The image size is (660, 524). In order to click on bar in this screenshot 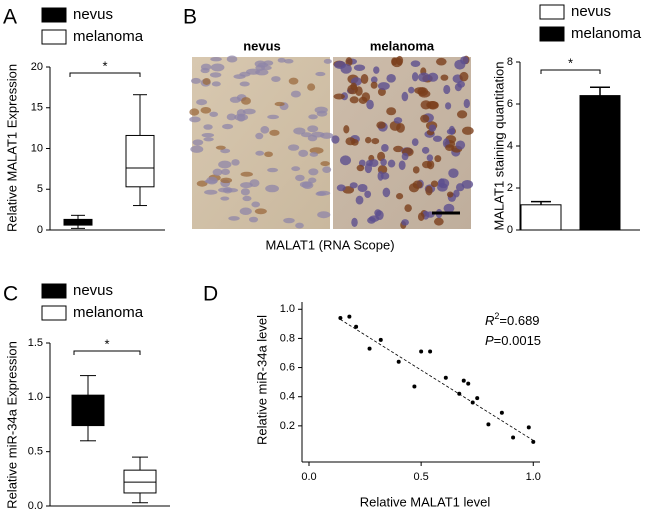, I will do `click(541, 217)`.